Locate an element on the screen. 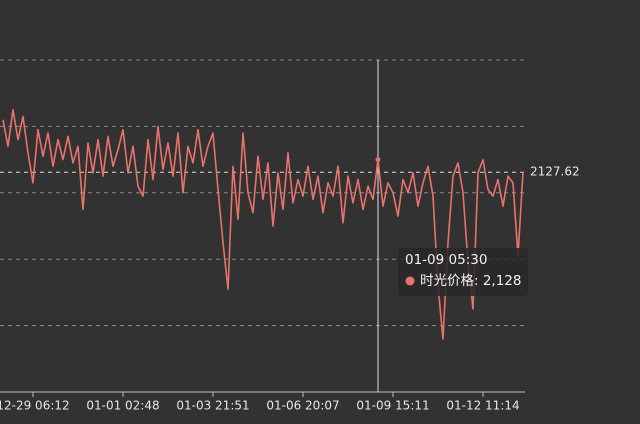 This screenshot has width=640, height=424. x-tick-label: 01-03 21:51 is located at coordinates (212, 406).